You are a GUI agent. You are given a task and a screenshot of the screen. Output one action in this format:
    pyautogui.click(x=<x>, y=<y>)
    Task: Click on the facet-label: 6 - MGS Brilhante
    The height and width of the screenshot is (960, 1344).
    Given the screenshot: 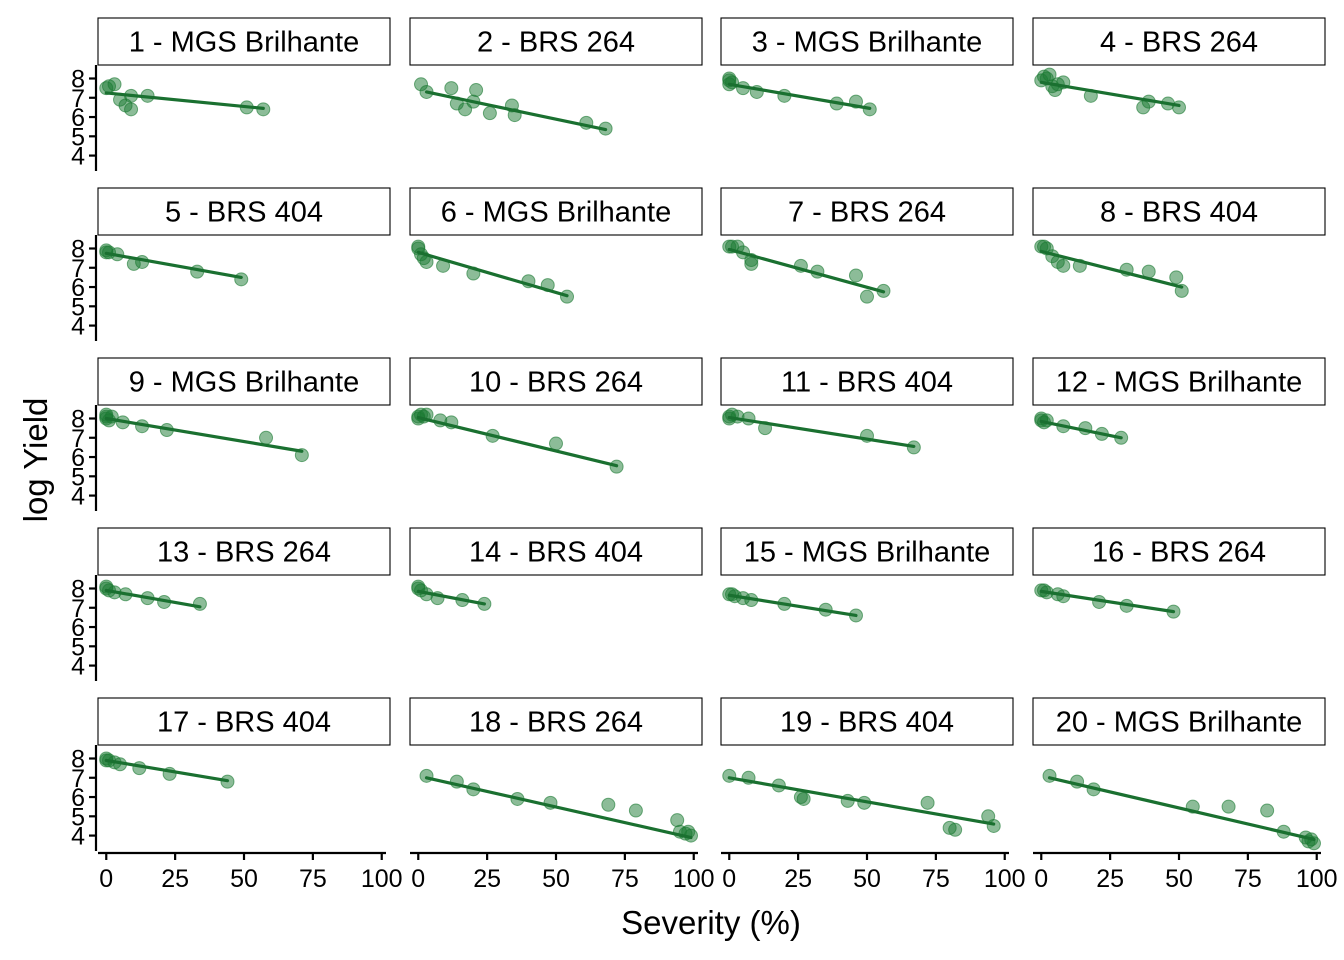 What is the action you would take?
    pyautogui.click(x=556, y=213)
    